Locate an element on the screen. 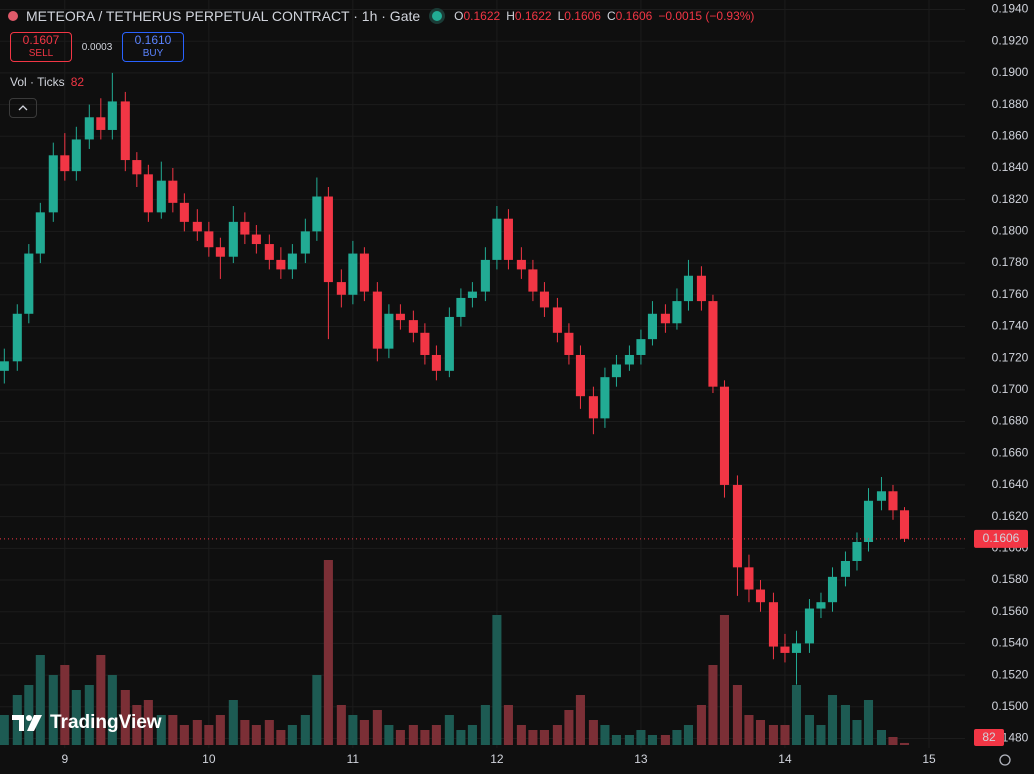 This screenshot has height=774, width=1034. y-tick-label: 0.1580 is located at coordinates (1010, 579).